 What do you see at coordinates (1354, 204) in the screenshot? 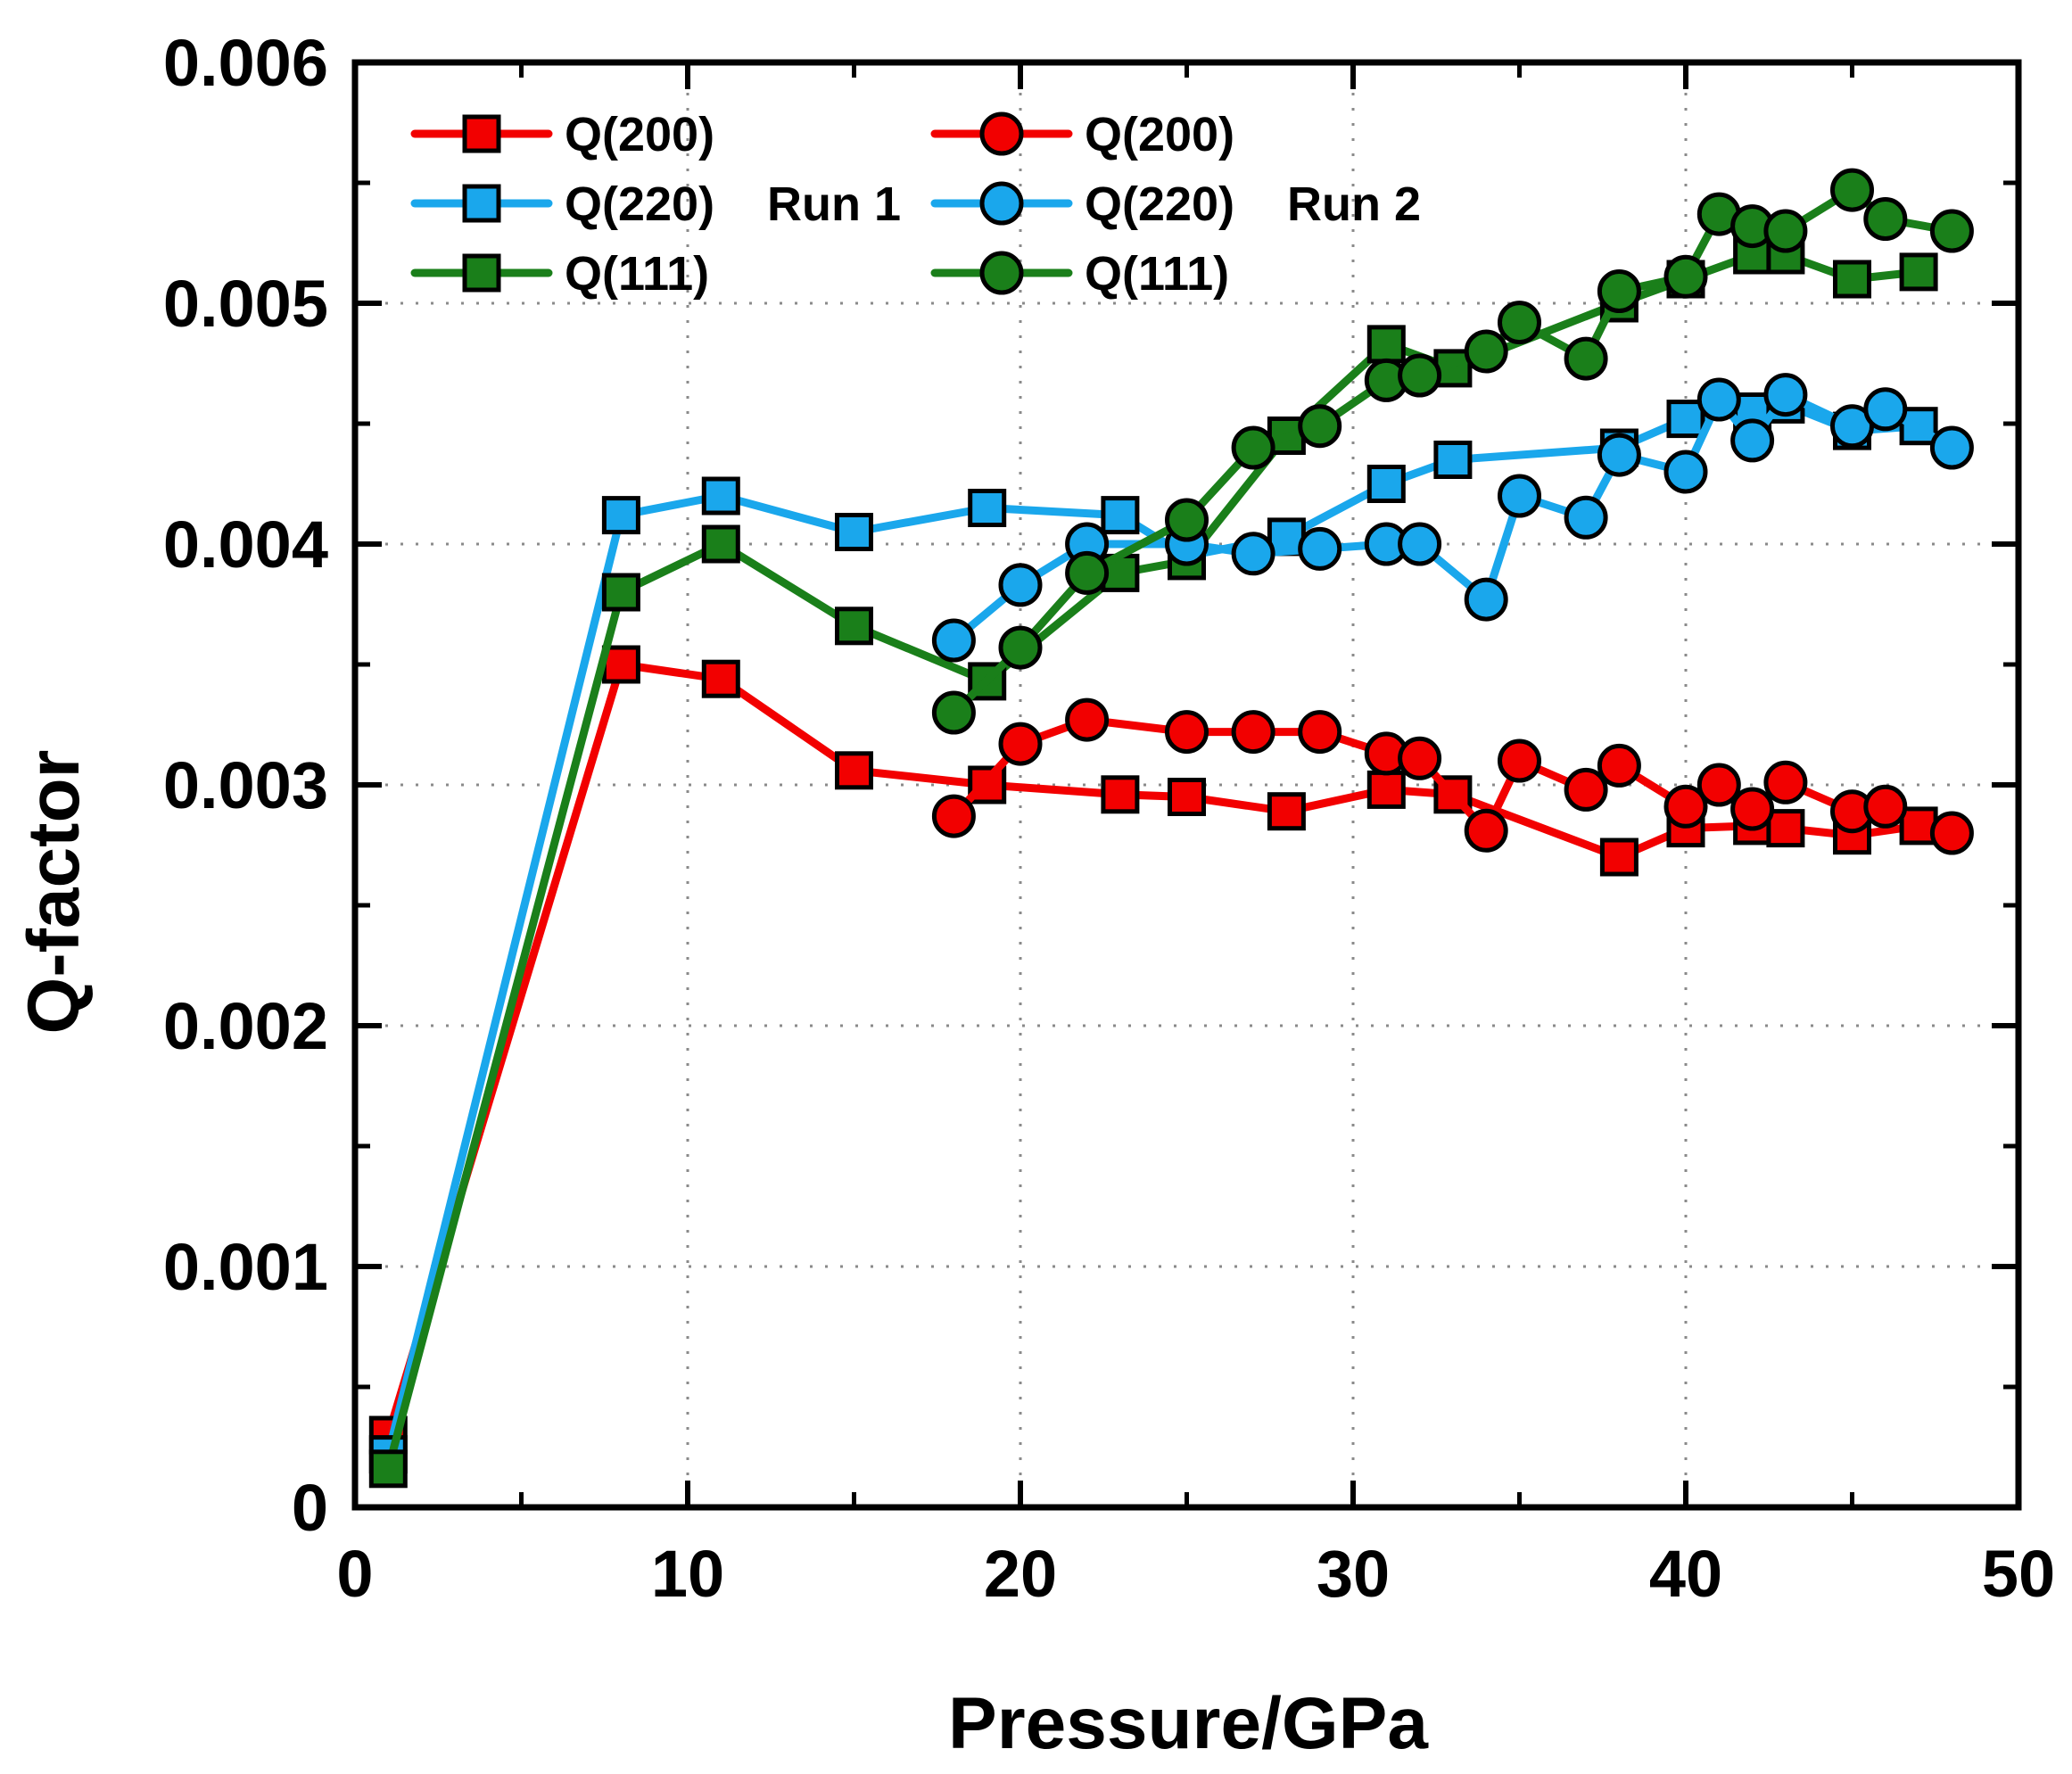
I see `legend-run-label: Run 2` at bounding box center [1354, 204].